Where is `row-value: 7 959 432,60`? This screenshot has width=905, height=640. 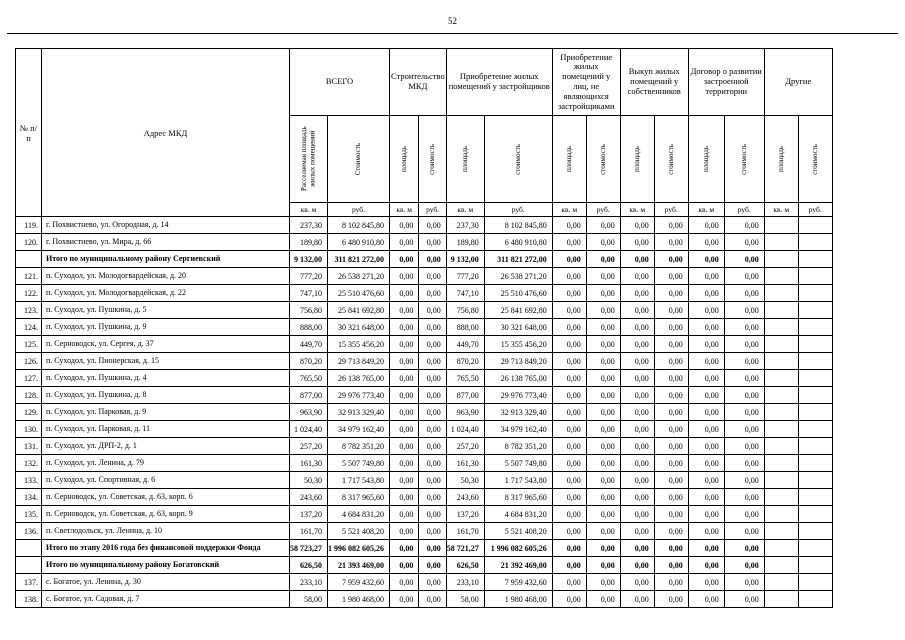
row-value: 7 959 432,60 is located at coordinates (518, 582).